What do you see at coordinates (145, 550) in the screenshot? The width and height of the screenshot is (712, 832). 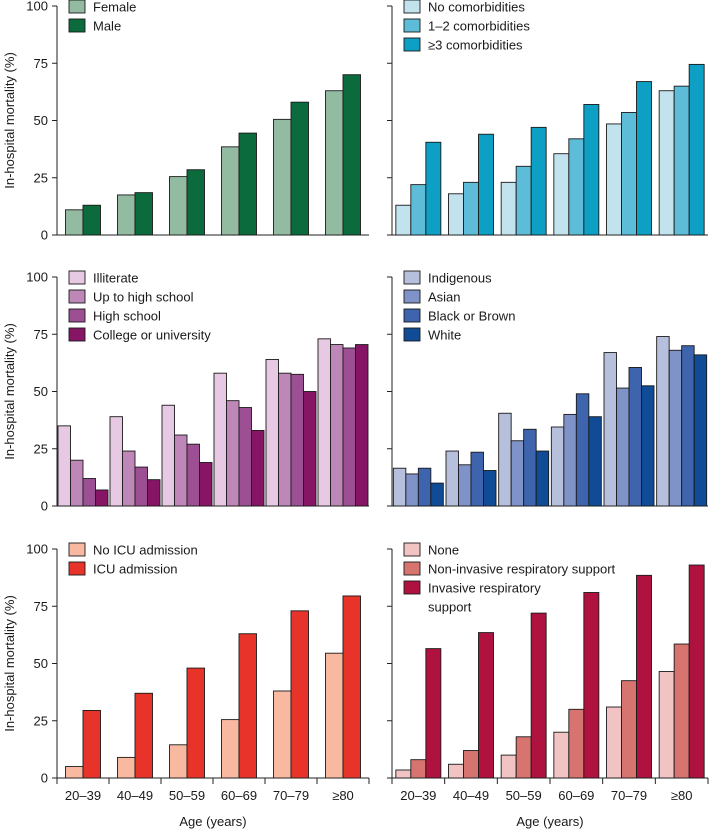 I see `legend-label: No ICU admission` at bounding box center [145, 550].